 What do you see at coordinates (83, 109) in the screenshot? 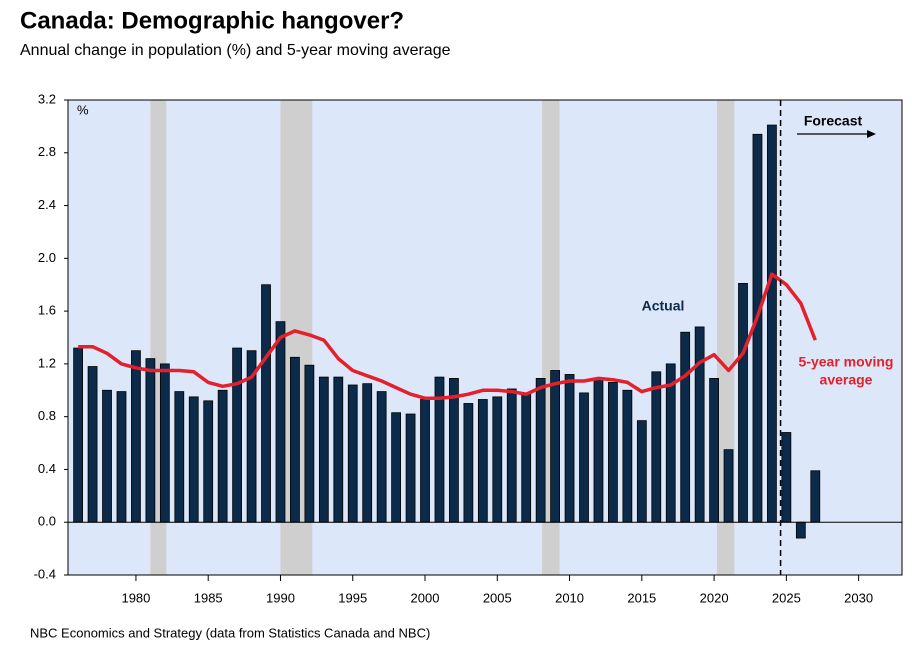
I see `y-unit: %` at bounding box center [83, 109].